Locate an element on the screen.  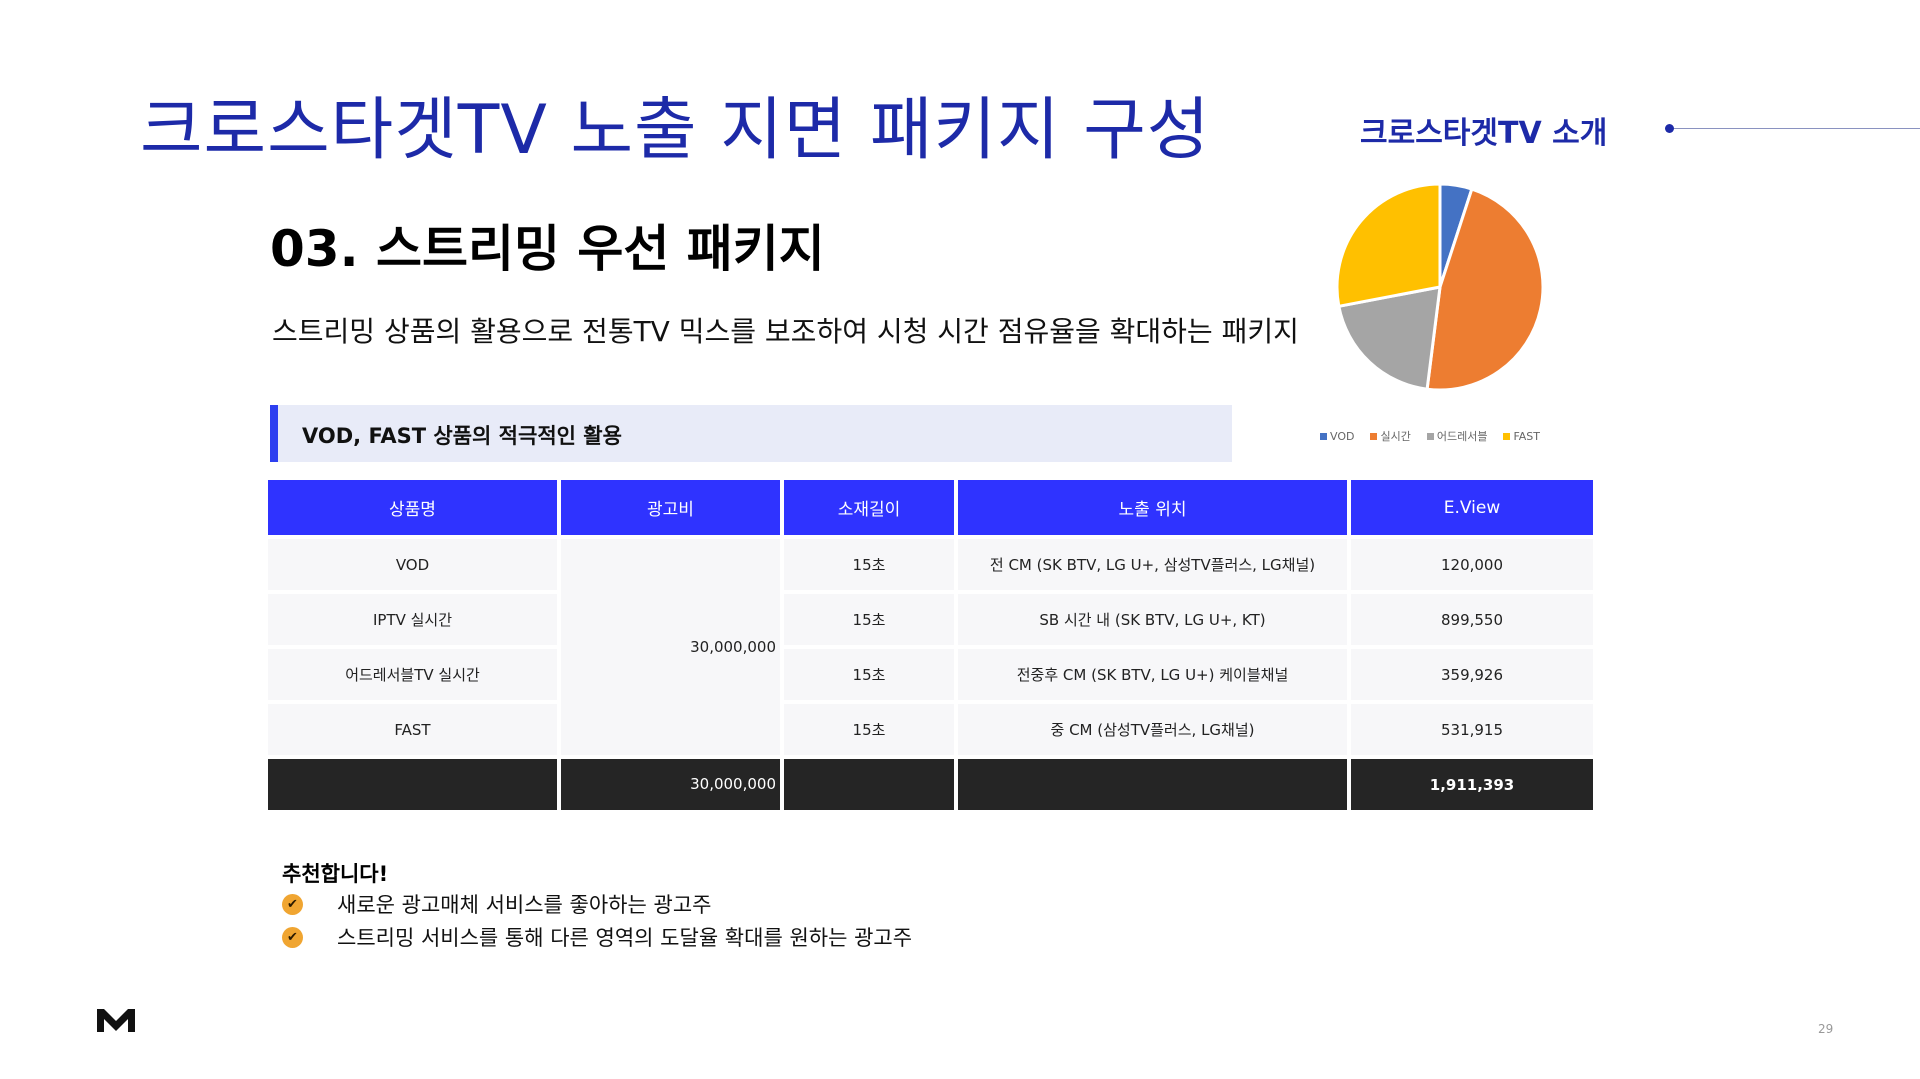
row-fast-position: 중 CM (삼성TV플러스, LG채널) is located at coordinates (1152, 729).